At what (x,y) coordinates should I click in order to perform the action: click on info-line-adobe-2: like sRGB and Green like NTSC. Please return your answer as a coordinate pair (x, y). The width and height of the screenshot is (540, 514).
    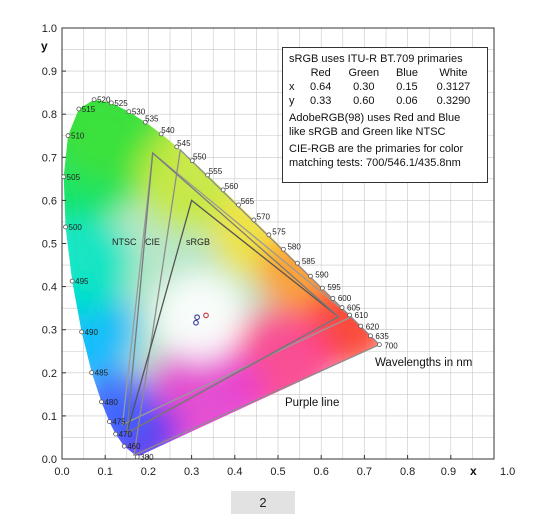
    Looking at the image, I should click on (367, 132).